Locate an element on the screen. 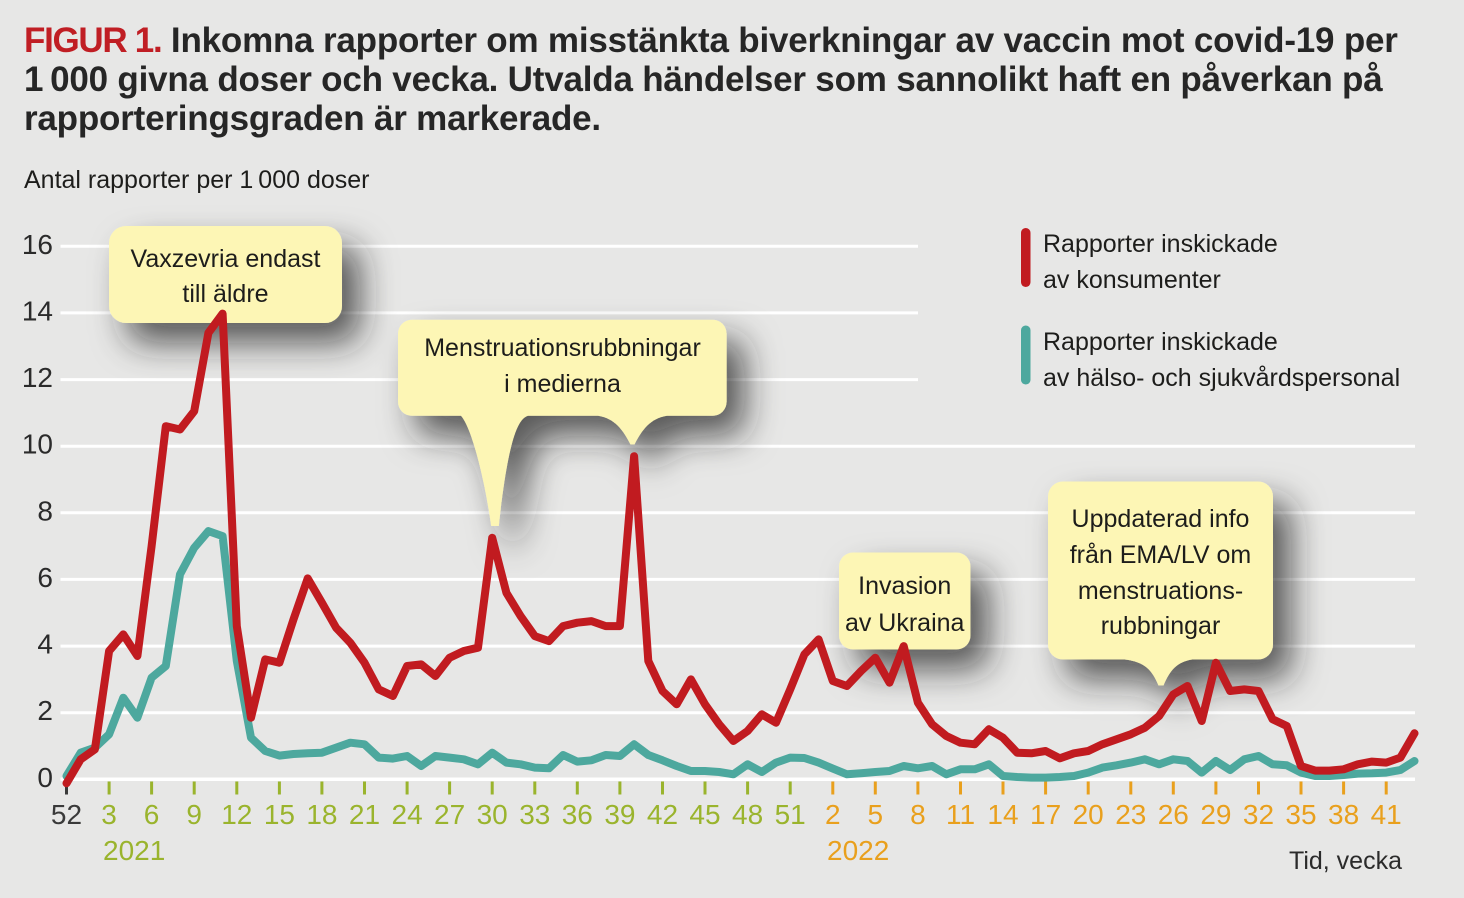  svg-text: 42 is located at coordinates (662, 814).